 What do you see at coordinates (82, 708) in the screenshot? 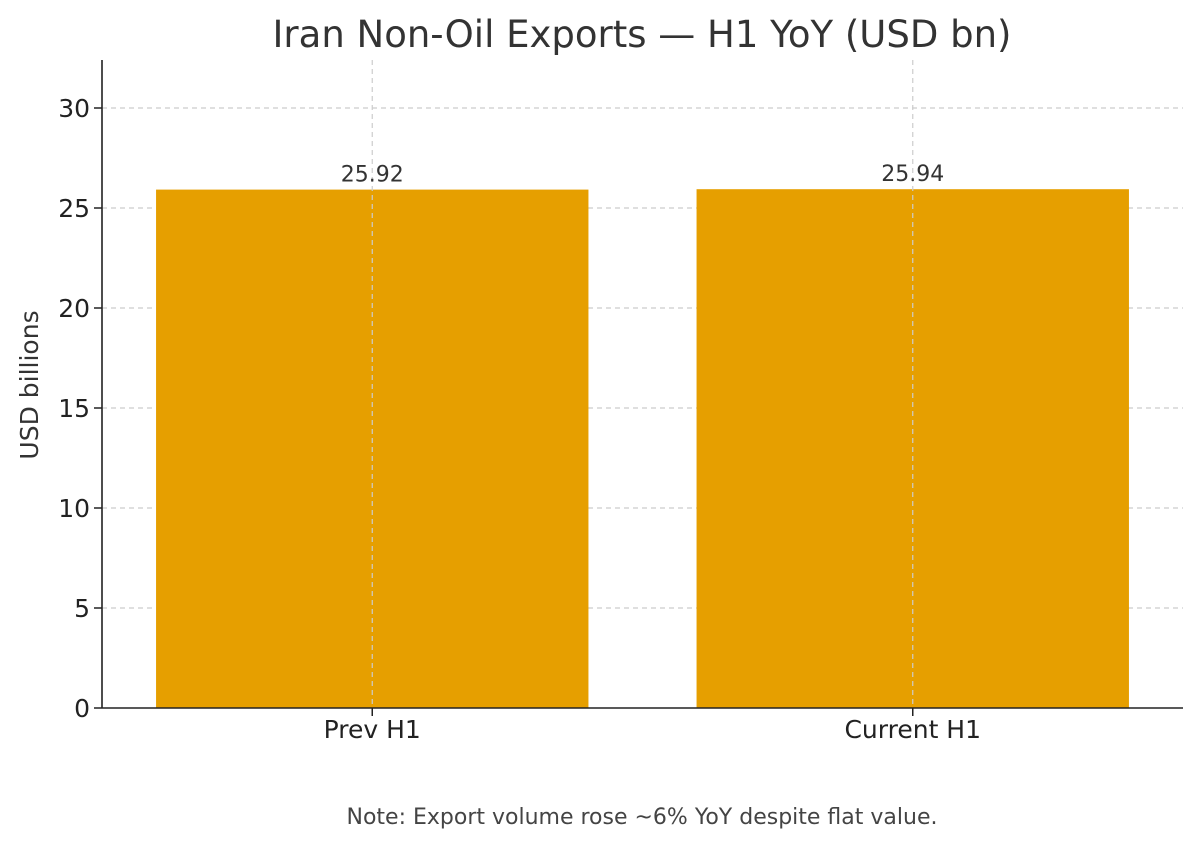
I see `y-tick-label: 0` at bounding box center [82, 708].